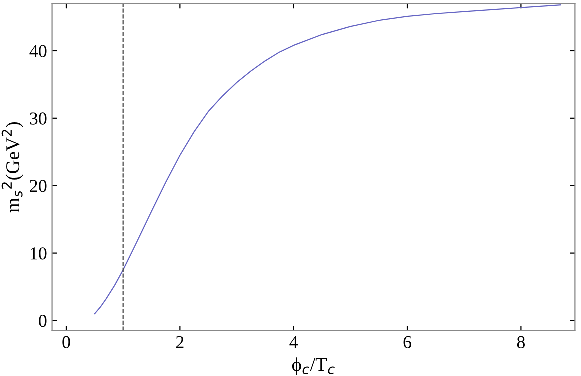 This screenshot has height=376, width=581. What do you see at coordinates (38, 254) in the screenshot?
I see `y-tick-label: 10` at bounding box center [38, 254].